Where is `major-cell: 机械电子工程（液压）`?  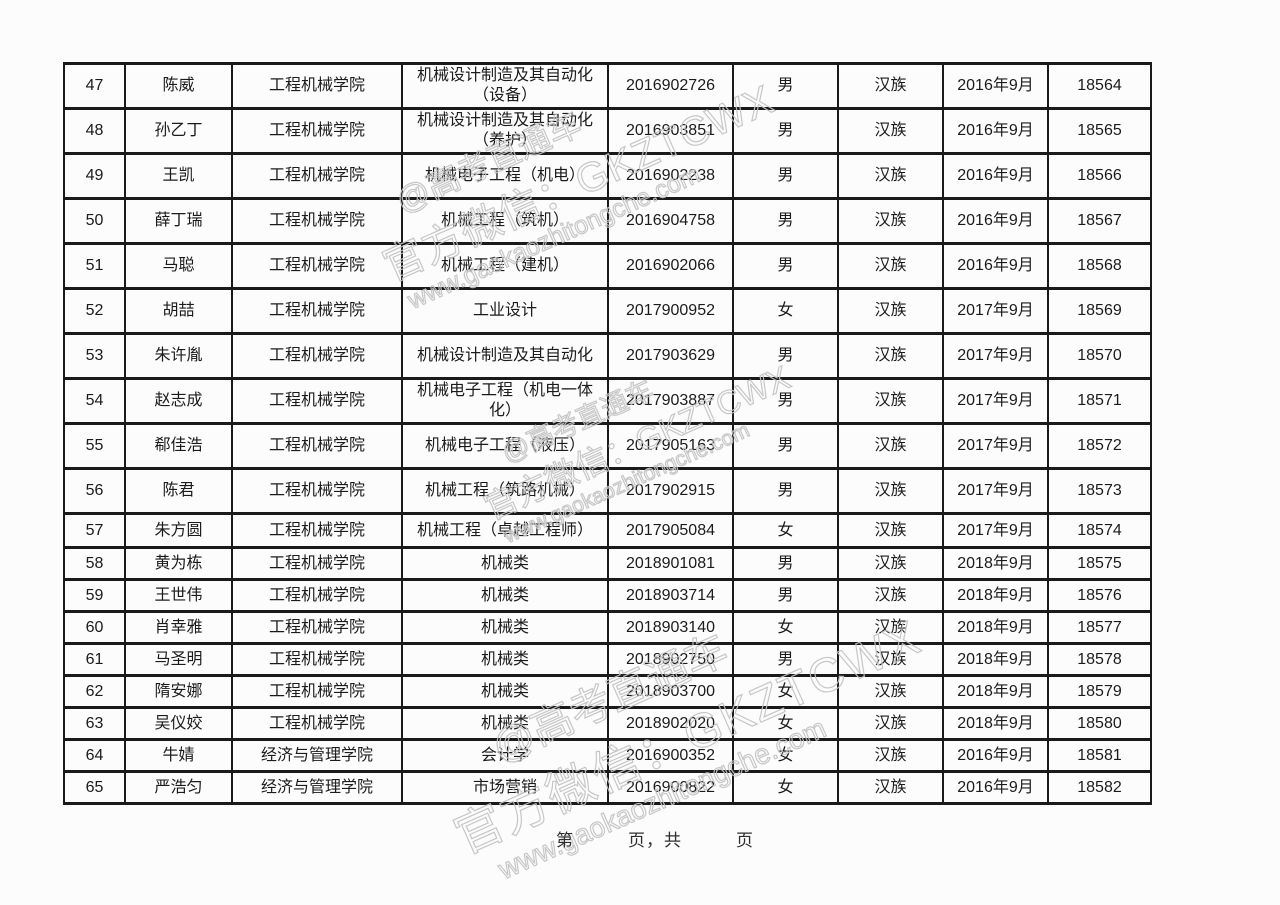
major-cell: 机械电子工程（液压） is located at coordinates (505, 446).